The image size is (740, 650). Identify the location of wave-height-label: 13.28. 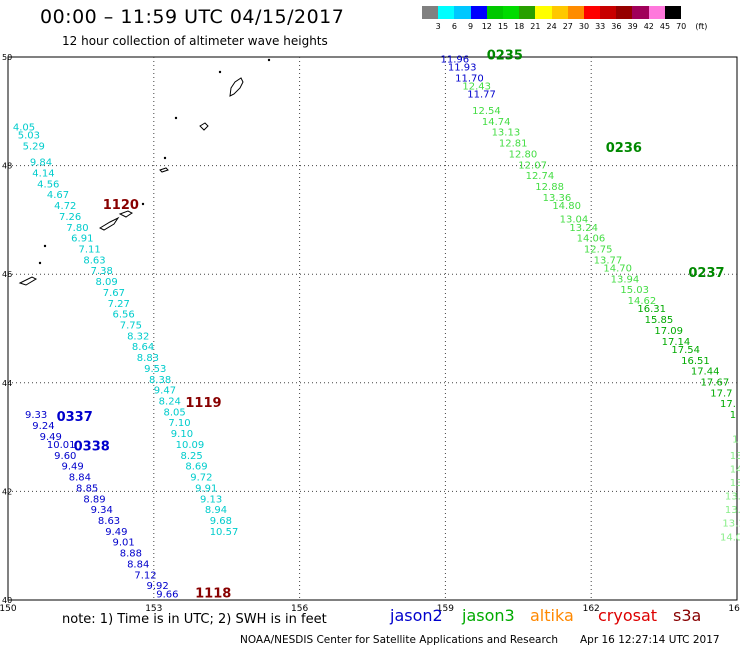
(732, 510).